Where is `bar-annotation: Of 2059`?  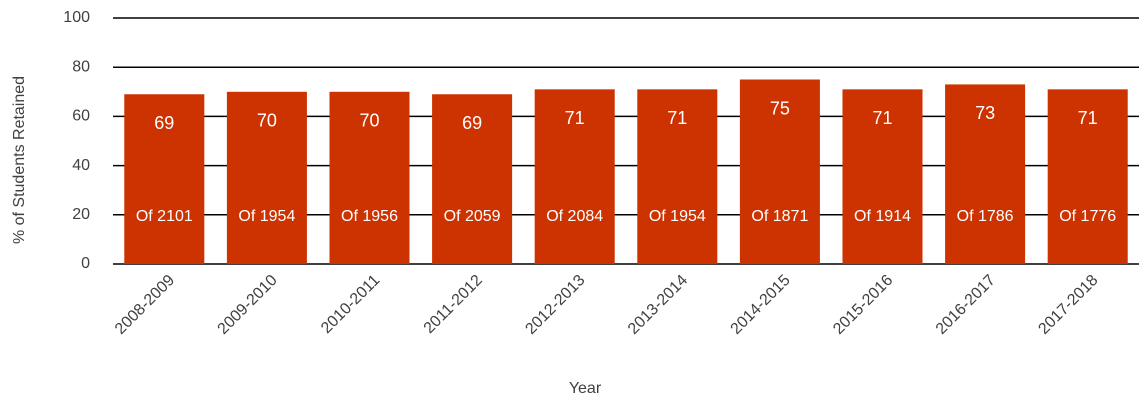
bar-annotation: Of 2059 is located at coordinates (472, 216).